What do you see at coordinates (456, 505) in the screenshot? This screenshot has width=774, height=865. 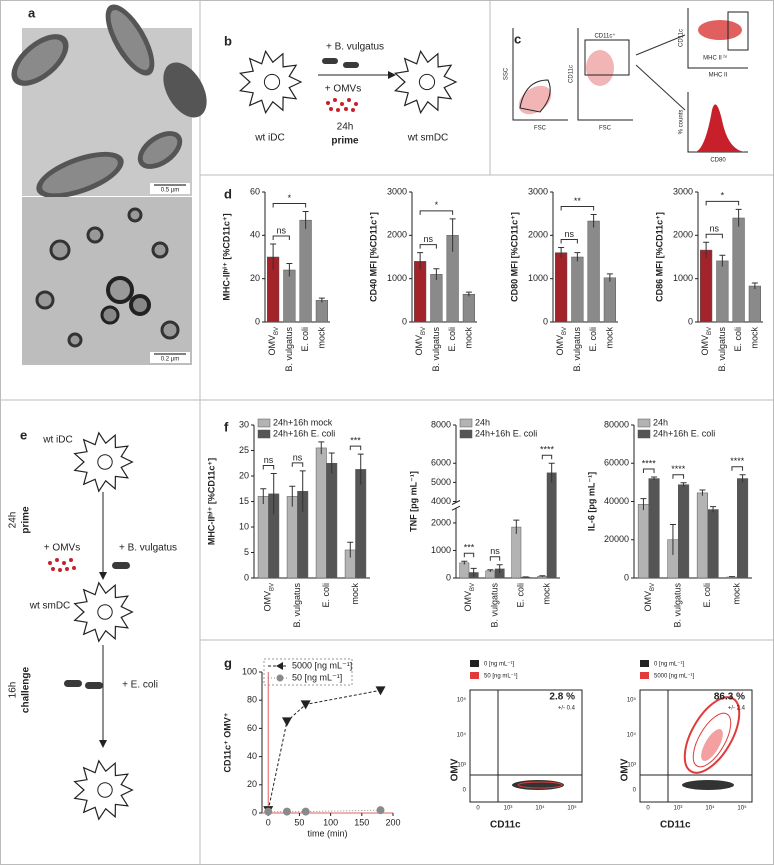 I see `axis-break` at bounding box center [456, 505].